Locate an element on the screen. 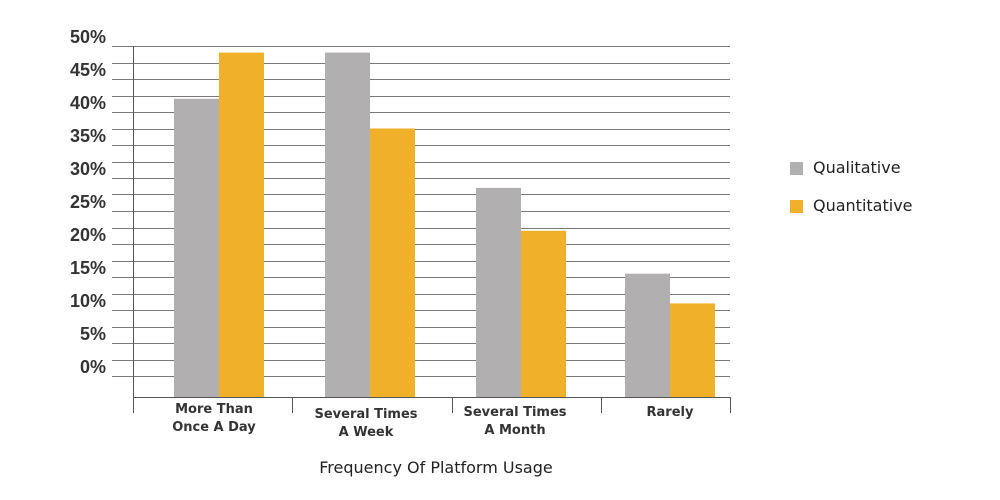 The height and width of the screenshot is (500, 1000). x-category-label: Rarely is located at coordinates (670, 412).